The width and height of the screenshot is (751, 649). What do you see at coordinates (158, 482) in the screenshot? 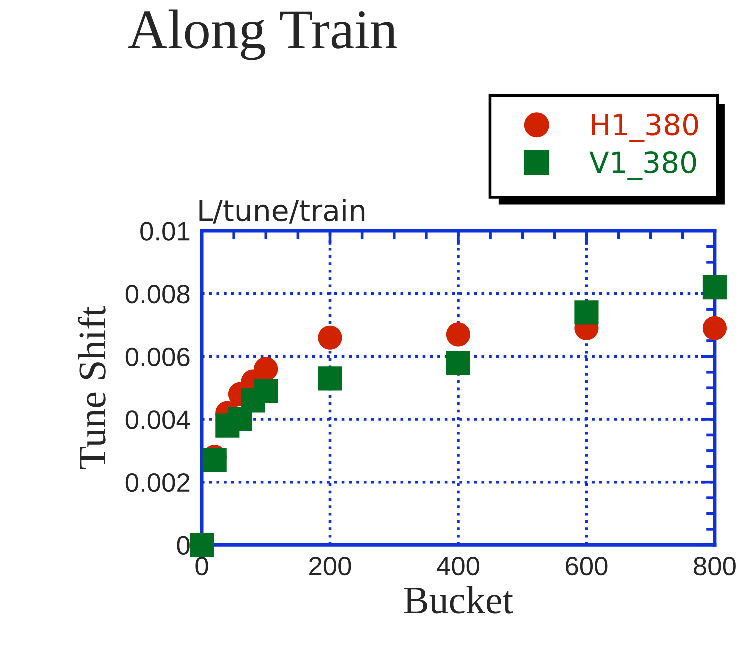
I see `y-tick-label: 0.002` at bounding box center [158, 482].